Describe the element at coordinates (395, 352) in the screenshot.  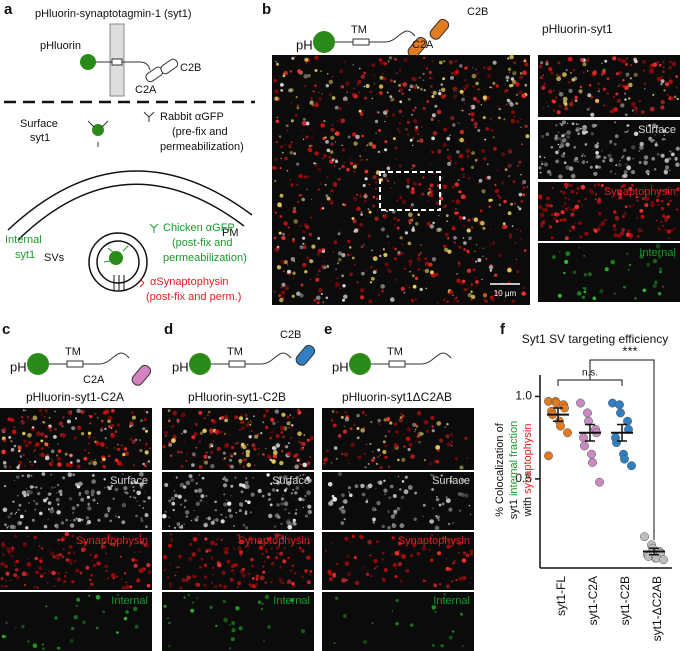
I see `label: TM` at that location.